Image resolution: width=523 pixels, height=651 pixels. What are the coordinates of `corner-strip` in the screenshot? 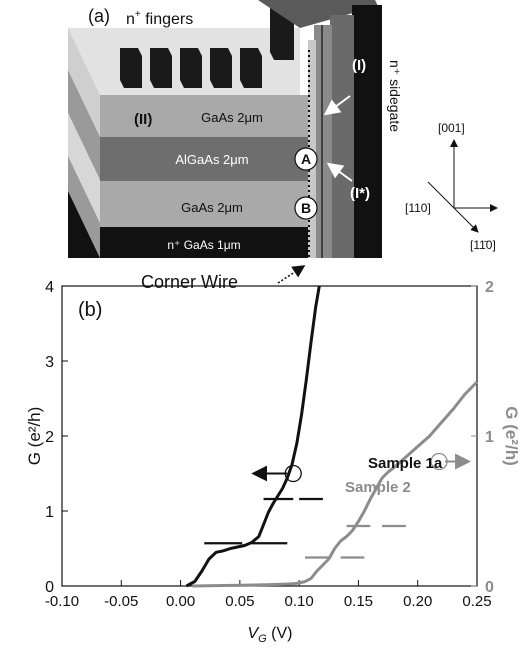 It's located at (312, 149).